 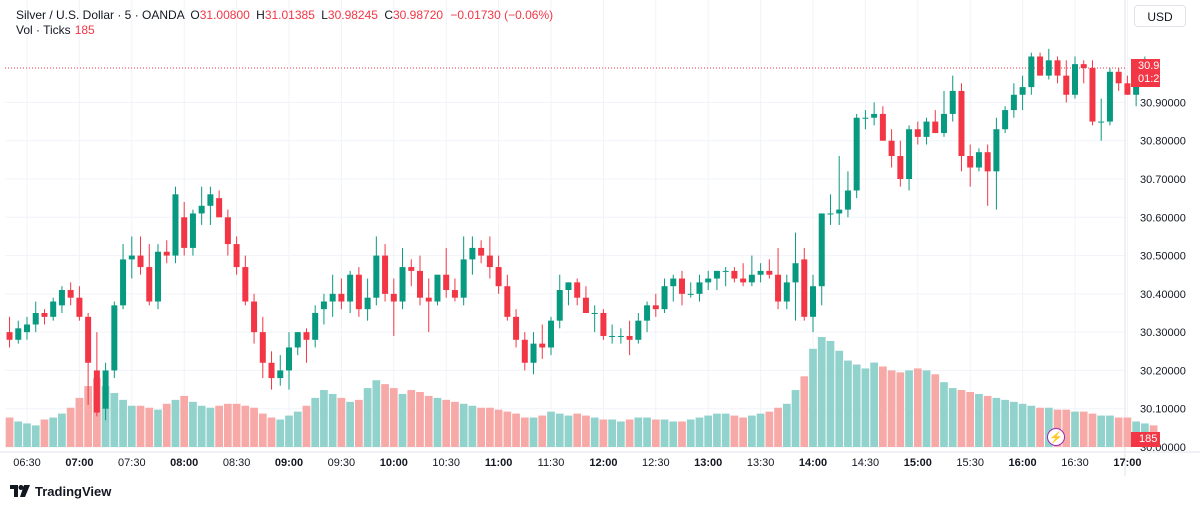 I want to click on tradingview-logo: TradingView, so click(x=60, y=491).